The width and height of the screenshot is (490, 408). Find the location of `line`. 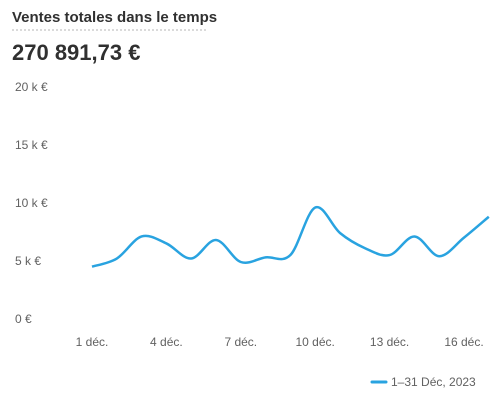

line is located at coordinates (290, 236).